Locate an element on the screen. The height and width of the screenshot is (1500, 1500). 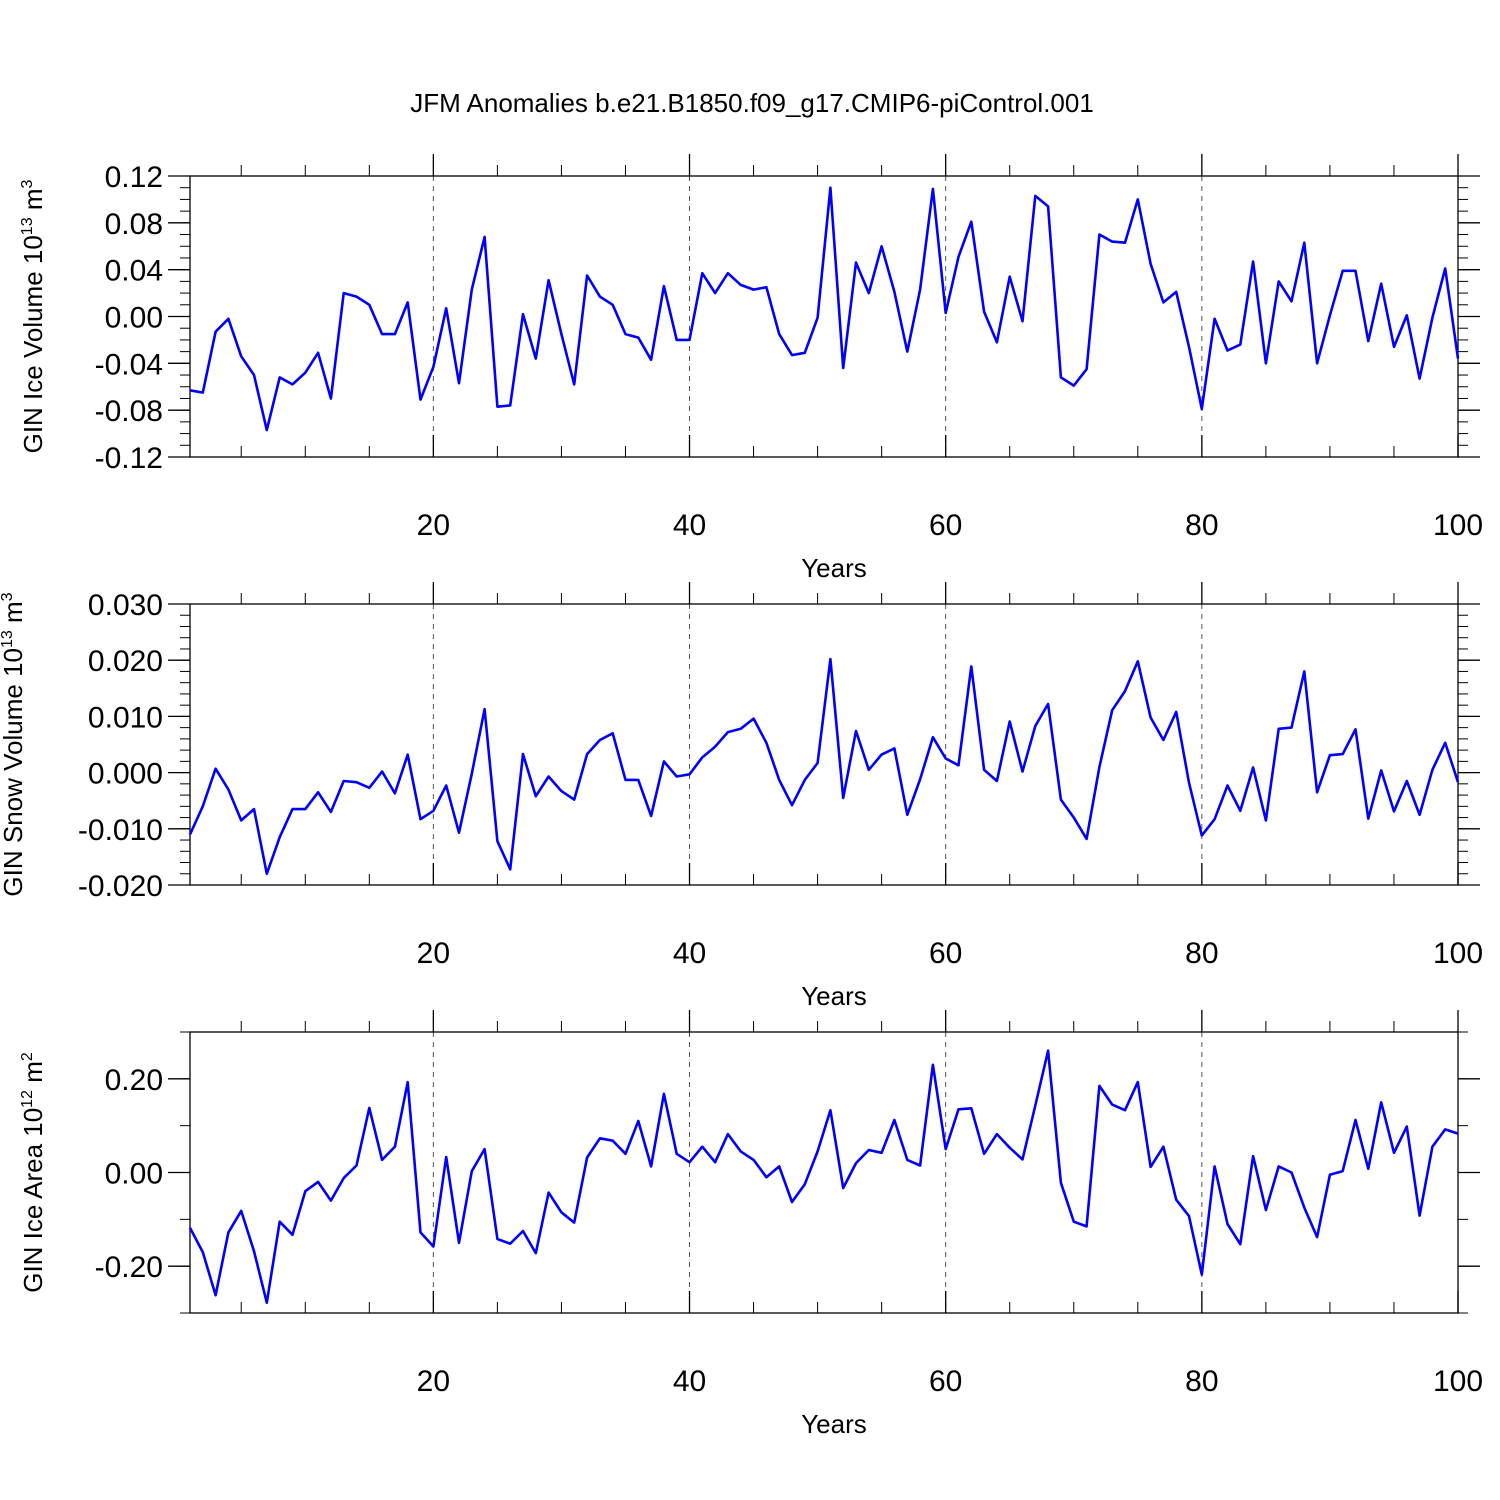
y-axis-title: GIN Ice Area 1012 m2 is located at coordinates (33, 1172).